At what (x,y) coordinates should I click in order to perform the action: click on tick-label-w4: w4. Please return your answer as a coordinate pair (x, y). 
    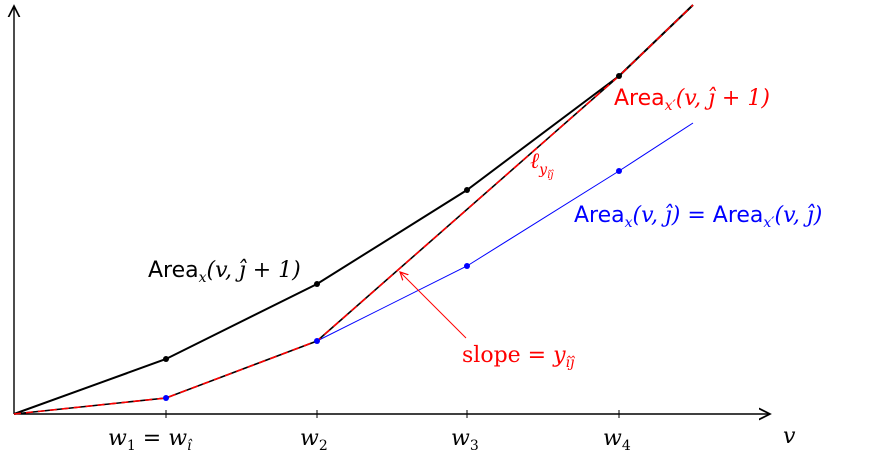
    Looking at the image, I should click on (617, 440).